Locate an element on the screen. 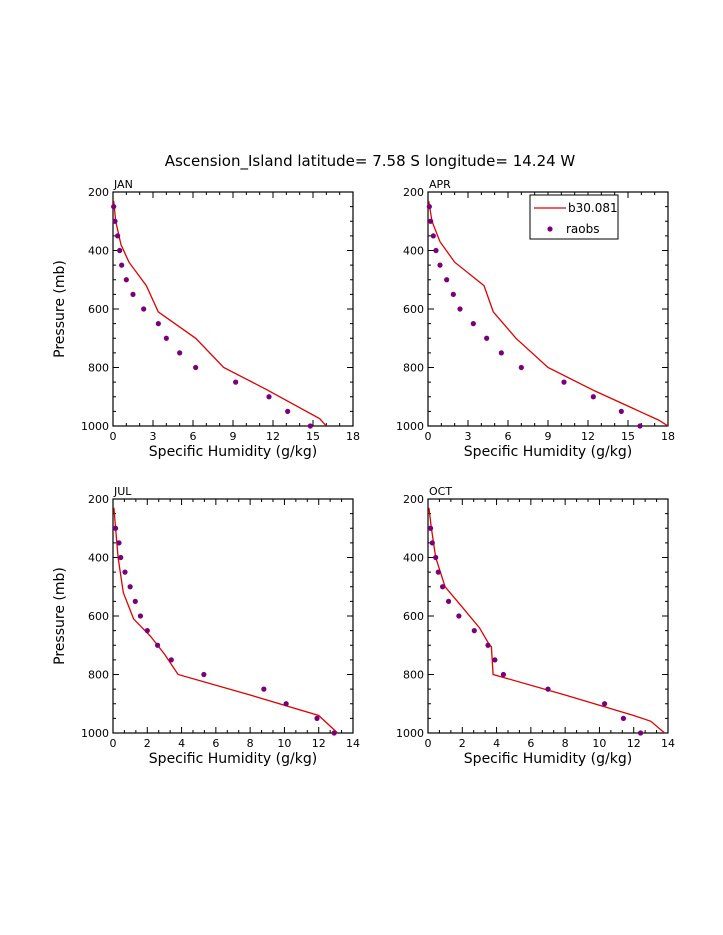 The width and height of the screenshot is (723, 935). legend-dot-swatch is located at coordinates (550, 229).